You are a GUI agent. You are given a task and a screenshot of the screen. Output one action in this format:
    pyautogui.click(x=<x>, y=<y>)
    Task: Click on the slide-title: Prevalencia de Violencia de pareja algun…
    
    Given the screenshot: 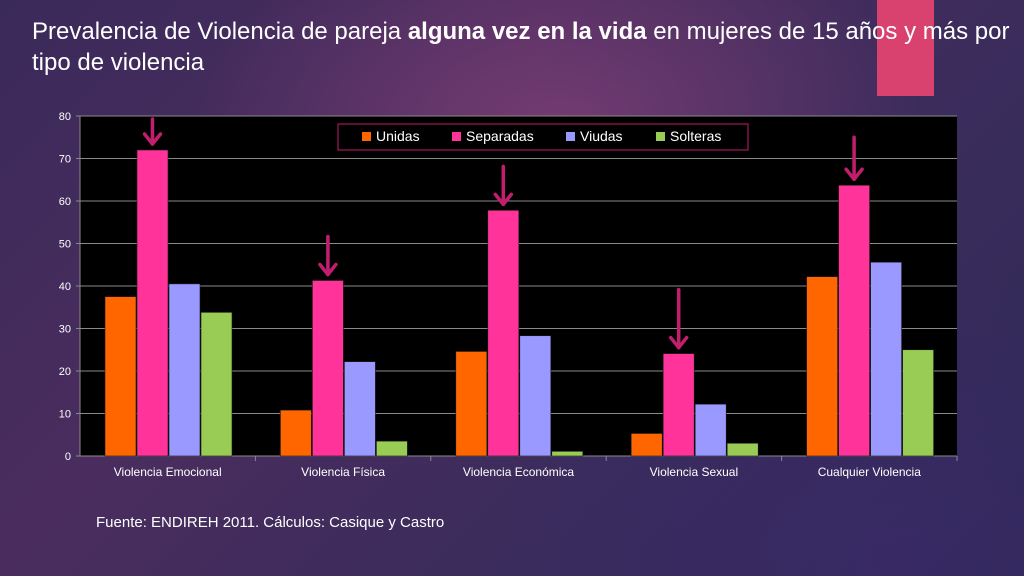 What is the action you would take?
    pyautogui.click(x=522, y=47)
    